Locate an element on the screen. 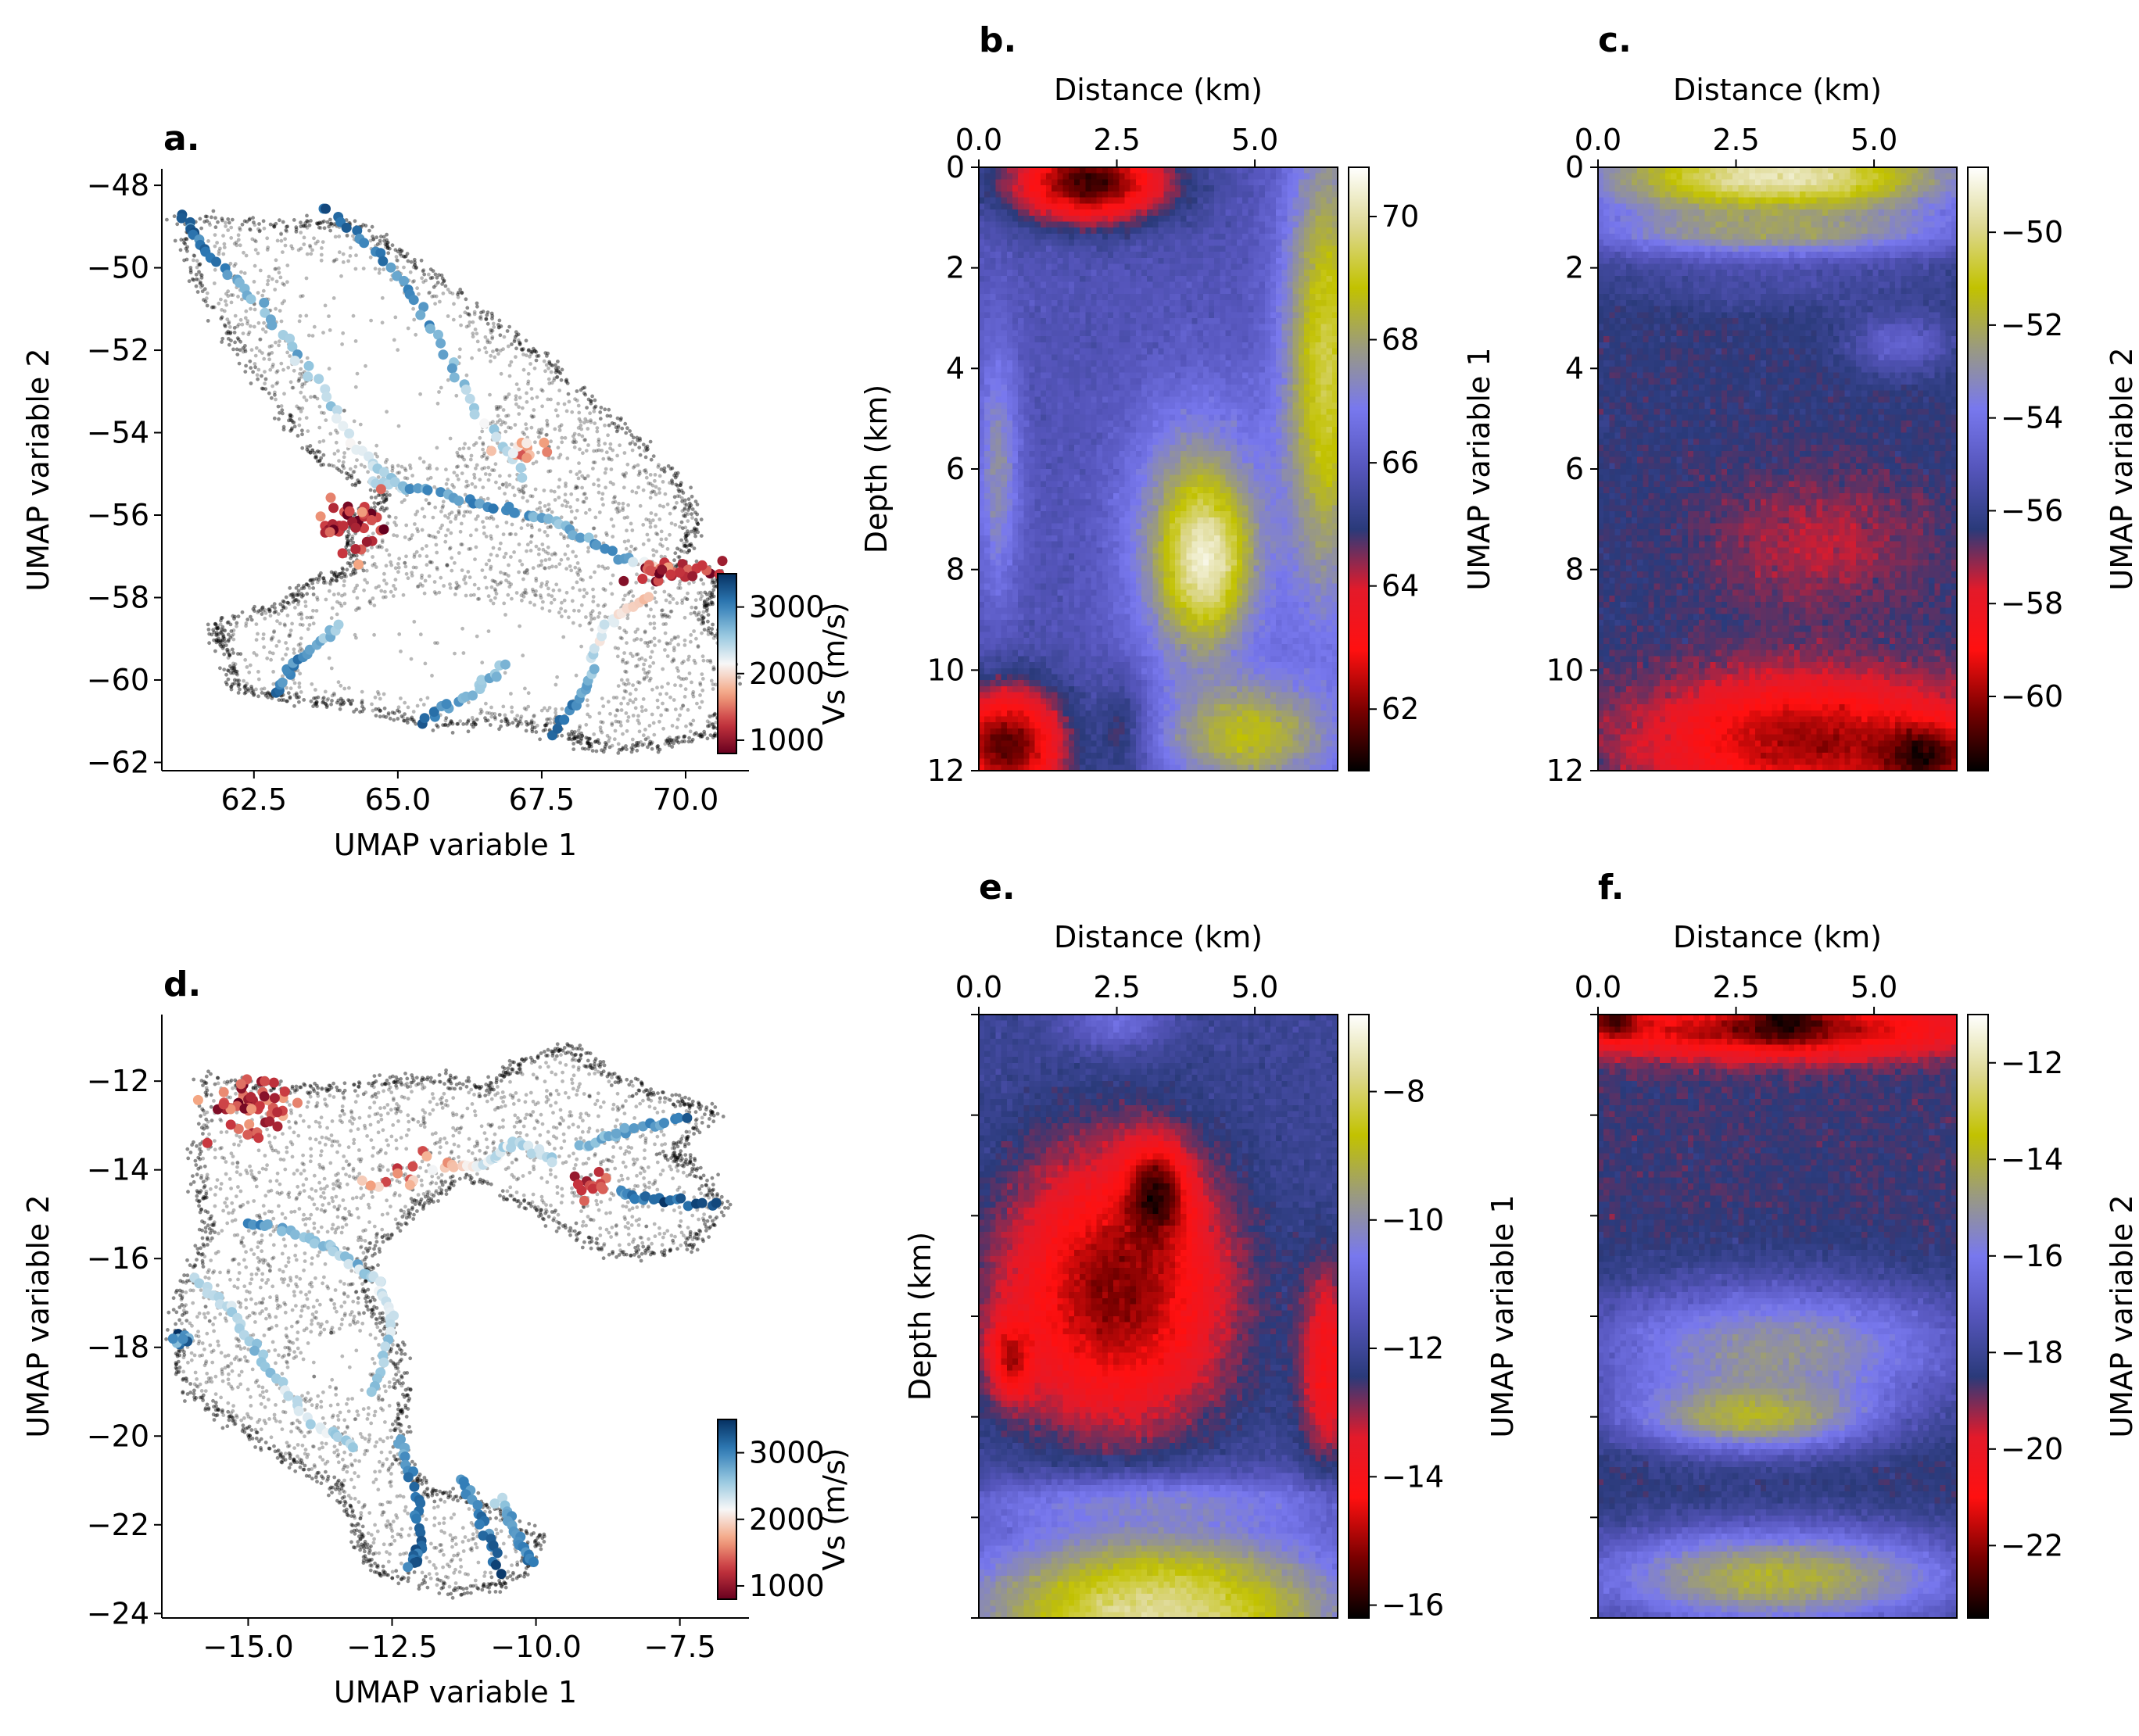 The image size is (2139, 1736). y-tick-label: −52 is located at coordinates (118, 350).